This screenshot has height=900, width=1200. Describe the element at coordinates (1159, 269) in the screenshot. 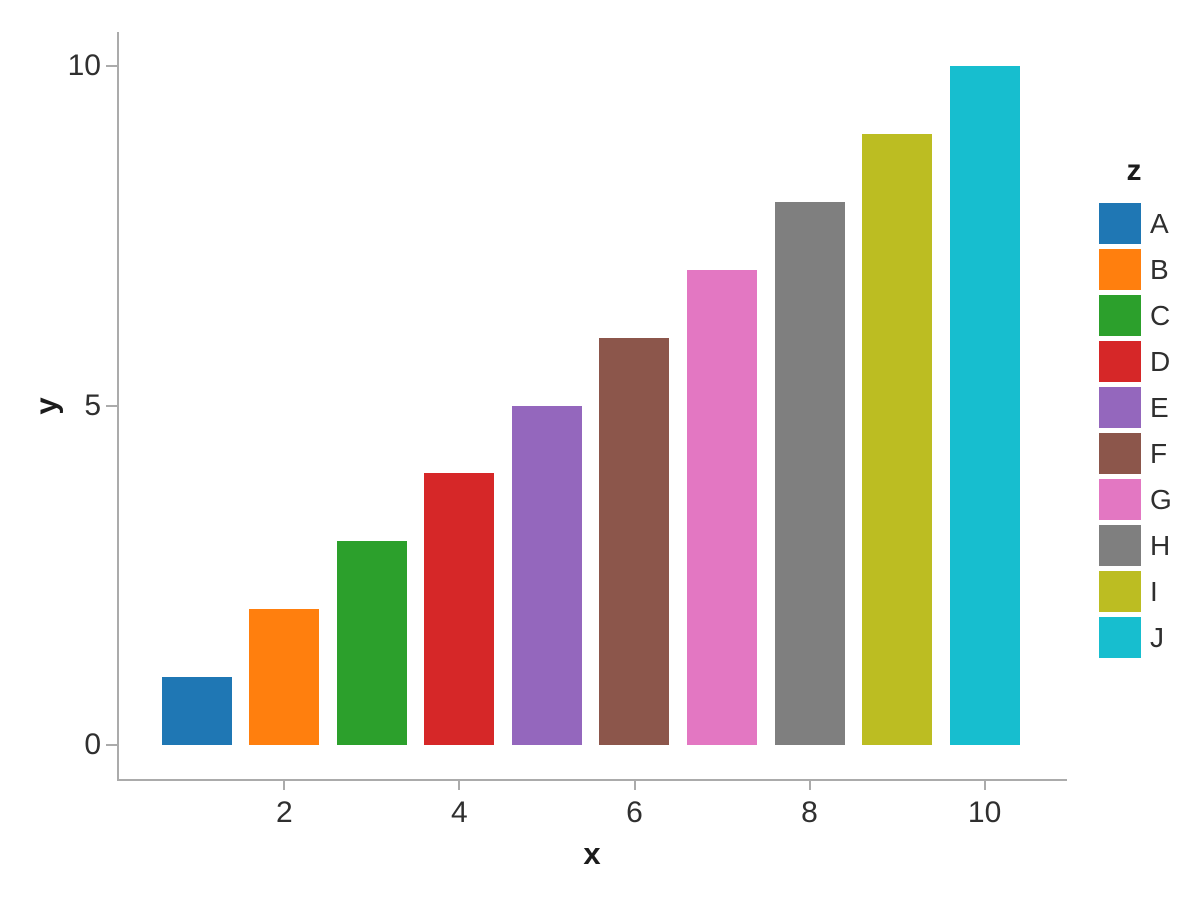

I see `legend-label: B` at that location.